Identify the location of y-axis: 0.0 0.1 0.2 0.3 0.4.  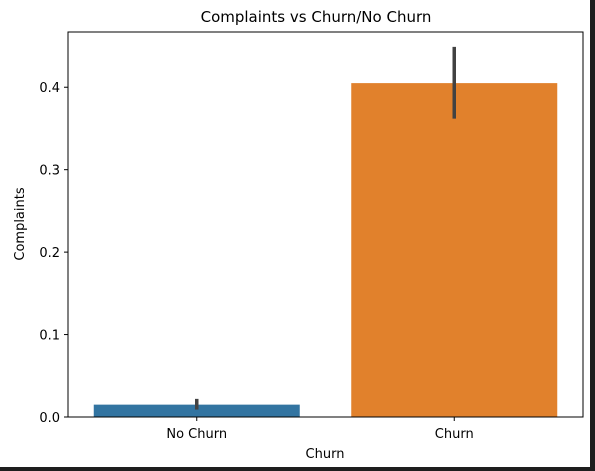
(53, 253).